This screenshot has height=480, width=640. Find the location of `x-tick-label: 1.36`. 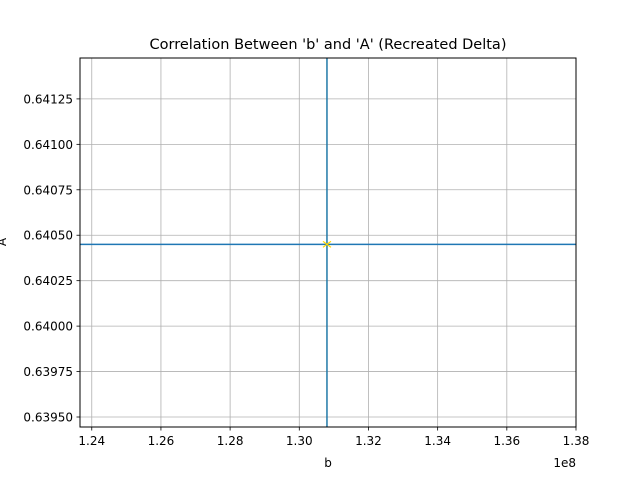

x-tick-label: 1.36 is located at coordinates (506, 441).